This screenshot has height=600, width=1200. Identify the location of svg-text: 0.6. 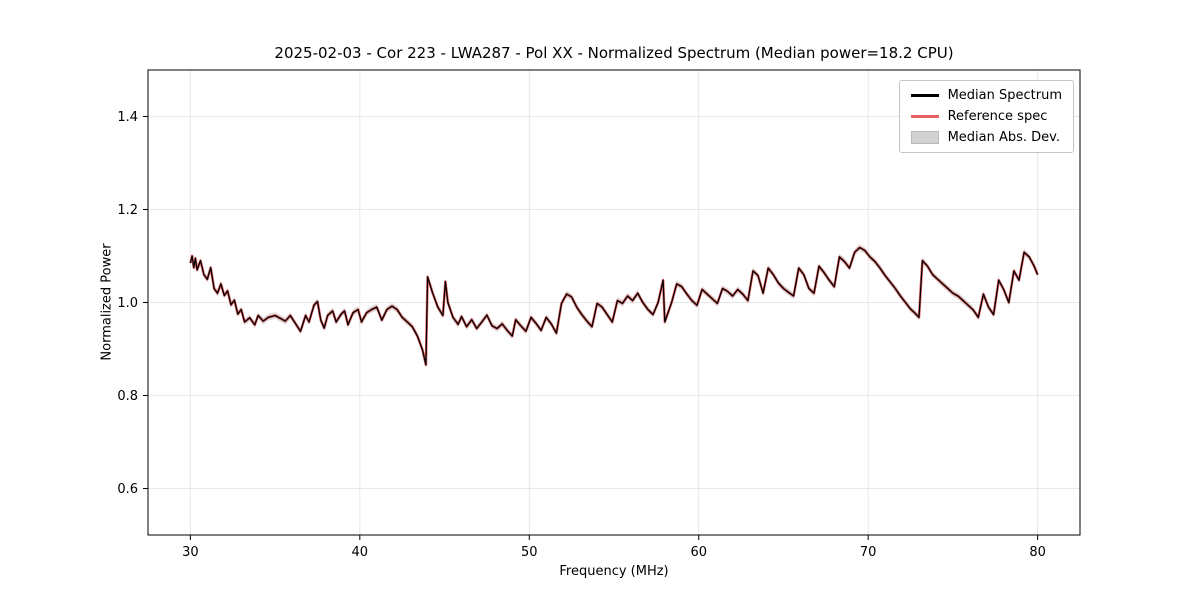
(127, 489).